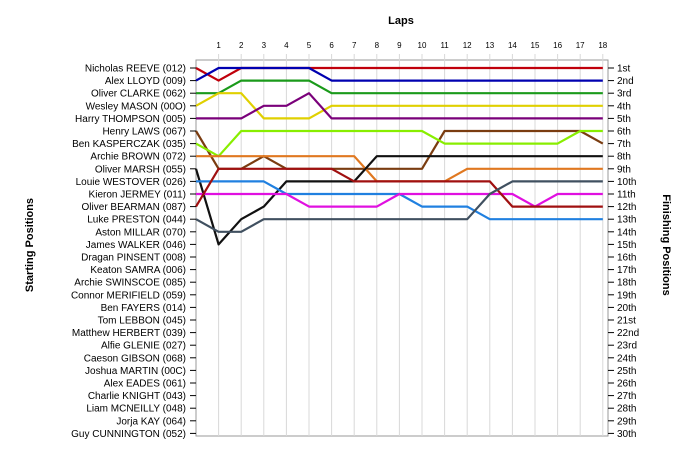 The height and width of the screenshot is (450, 700). Describe the element at coordinates (411, 45) in the screenshot. I see `lap-tick-labels: 1 2 3 4 5 6 7 8 9 10 11 12 13 14 15 16 17 18` at that location.